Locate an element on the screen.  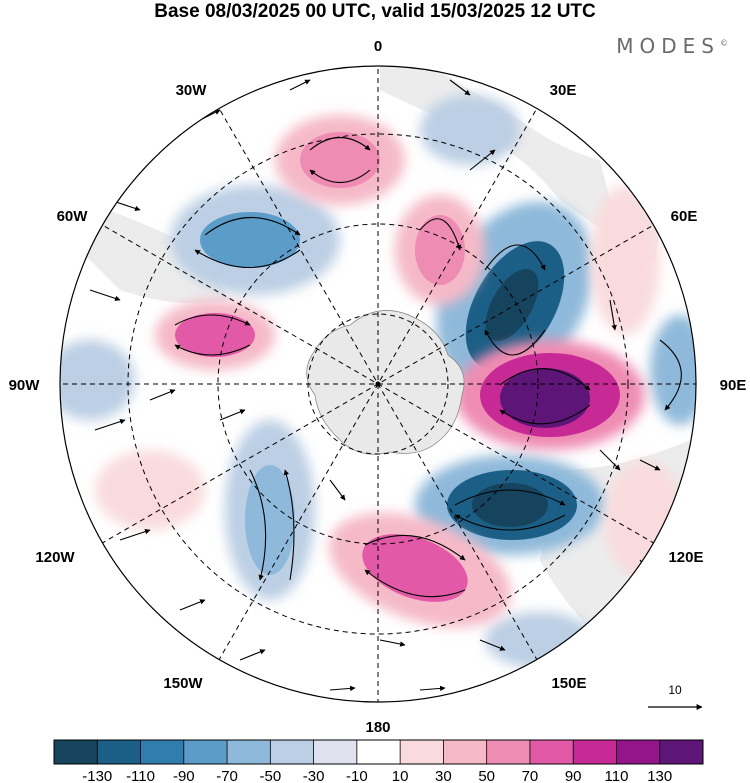
colorbar-ticks: -130 -110 -90 -70 -50 -30 -10 10 30 50 70 90 110 130 is located at coordinates (377, 761).